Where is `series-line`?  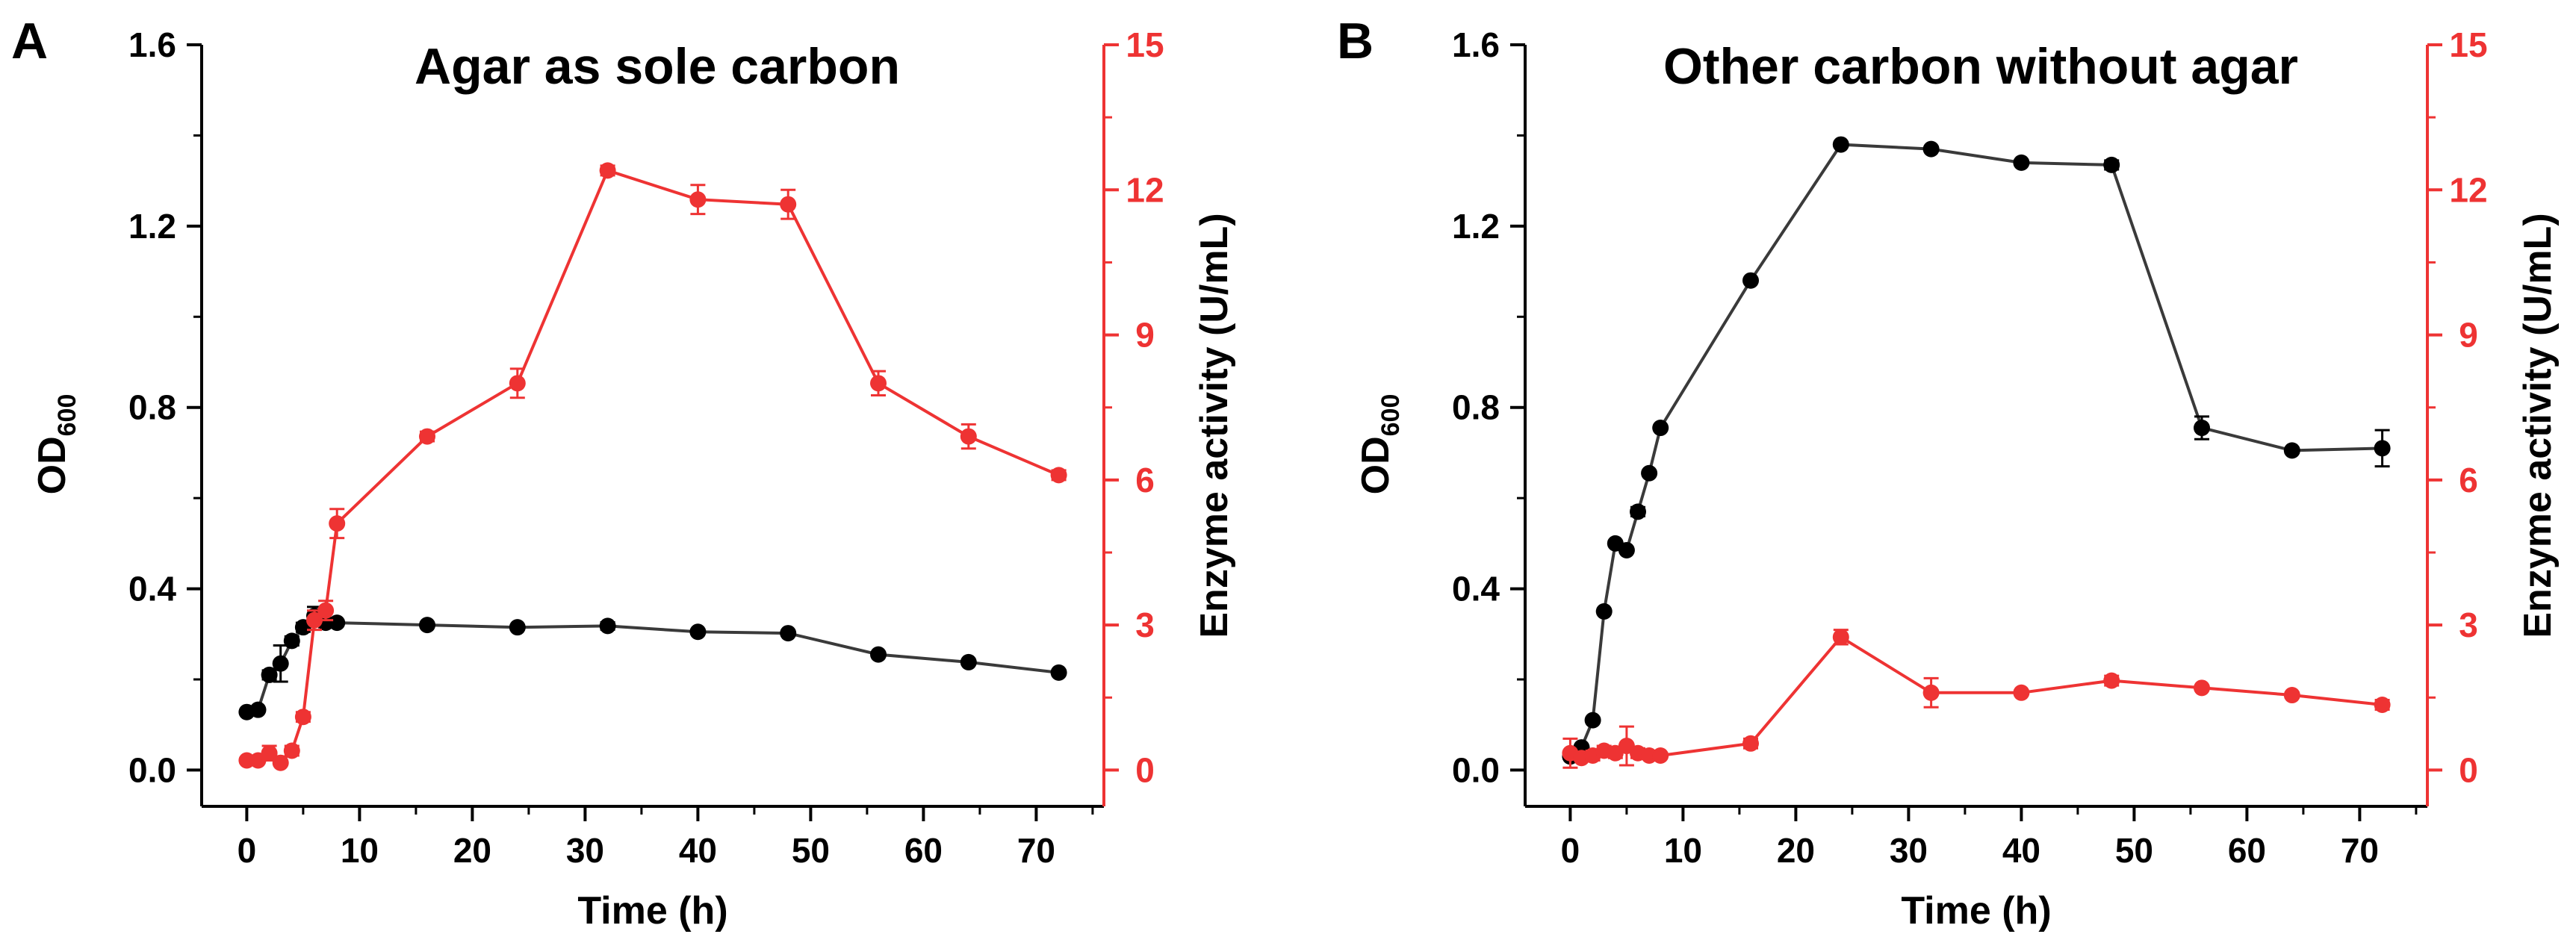
series-line is located at coordinates (1976, 697).